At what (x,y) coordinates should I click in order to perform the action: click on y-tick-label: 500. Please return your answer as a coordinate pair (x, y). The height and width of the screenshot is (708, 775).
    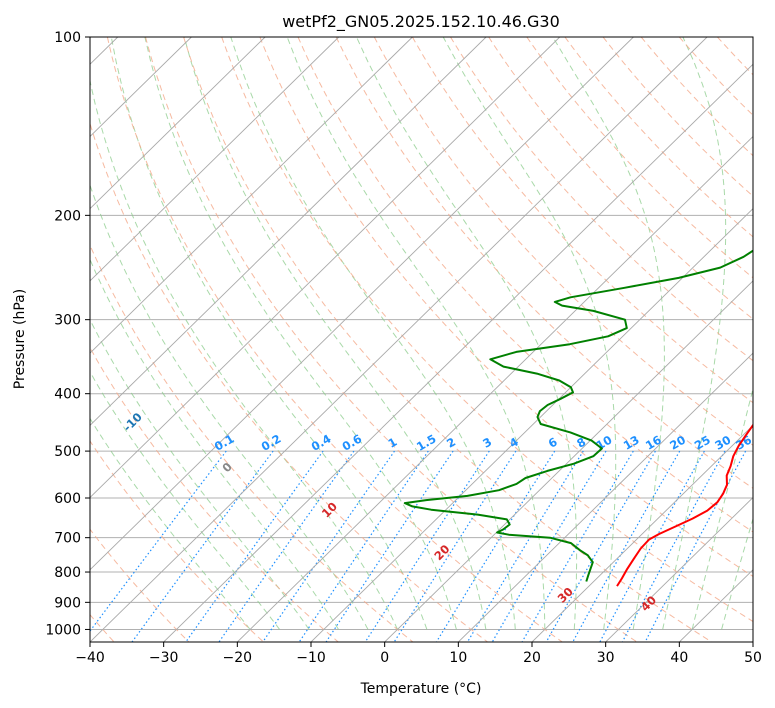
    Looking at the image, I should click on (67, 452).